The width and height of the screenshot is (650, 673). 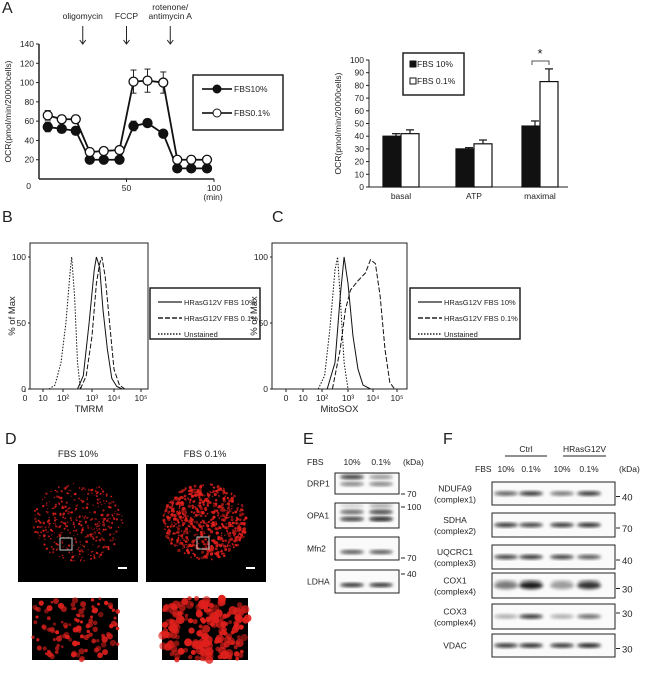 I want to click on significance-star: *, so click(x=539, y=53).